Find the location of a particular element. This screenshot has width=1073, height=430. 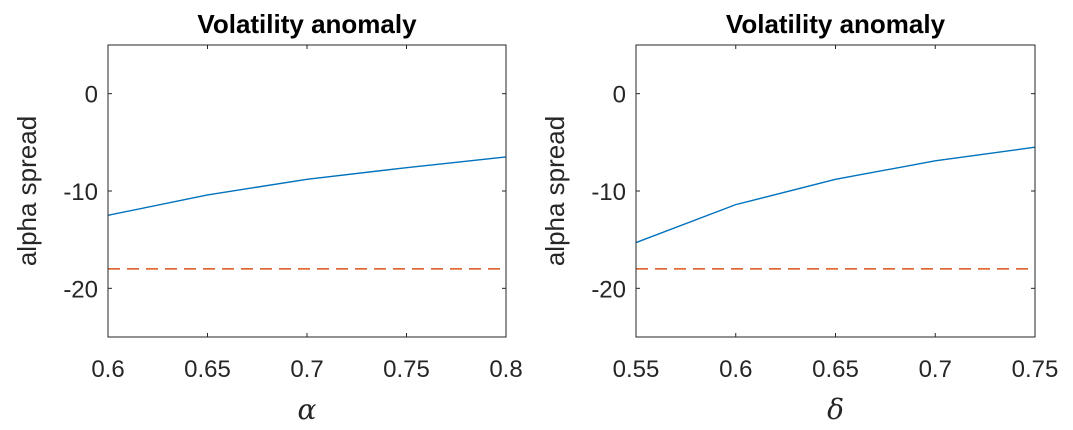

x-tick-label: 0.8 is located at coordinates (505, 369).